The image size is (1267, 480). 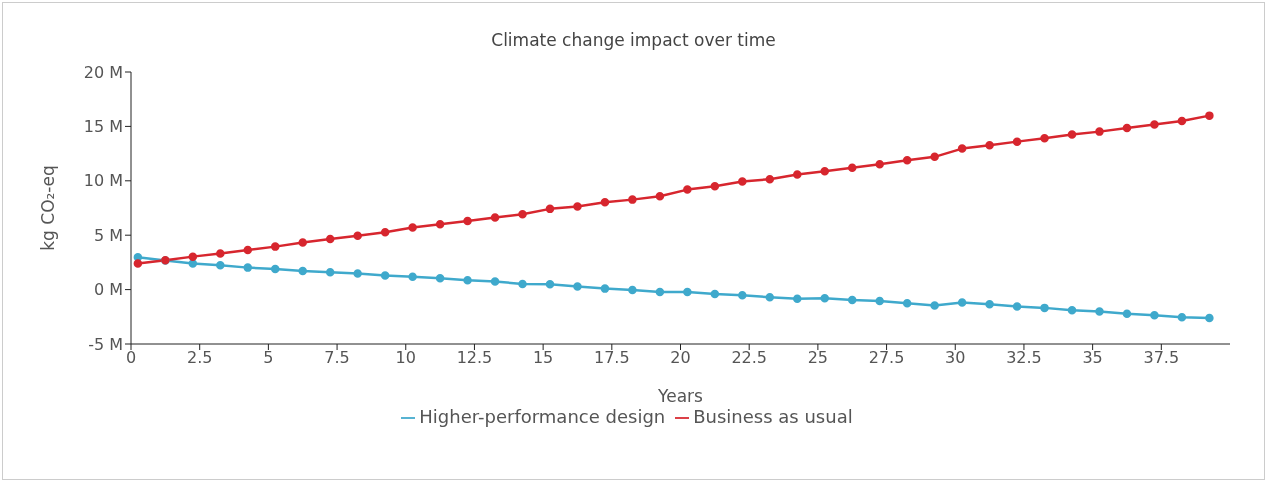 I want to click on x-tick-label: 0, so click(x=131, y=358).